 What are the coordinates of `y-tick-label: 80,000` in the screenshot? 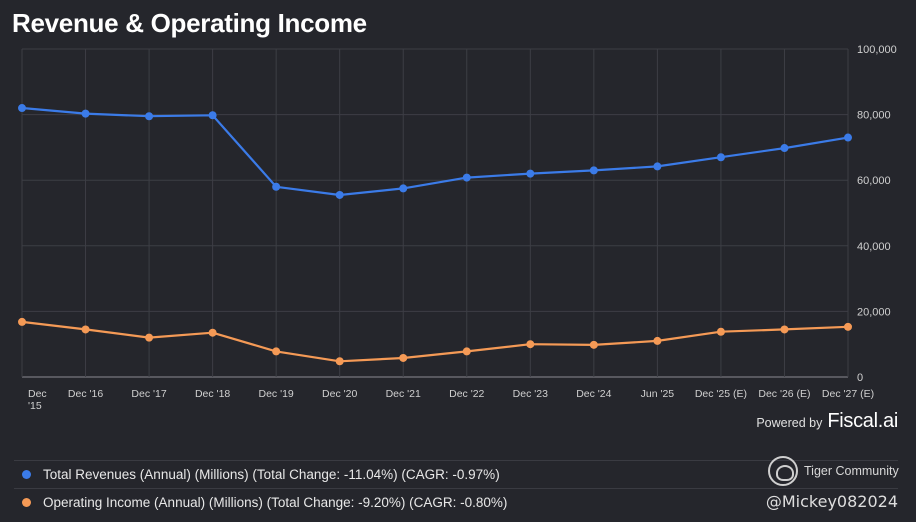 It's located at (874, 116).